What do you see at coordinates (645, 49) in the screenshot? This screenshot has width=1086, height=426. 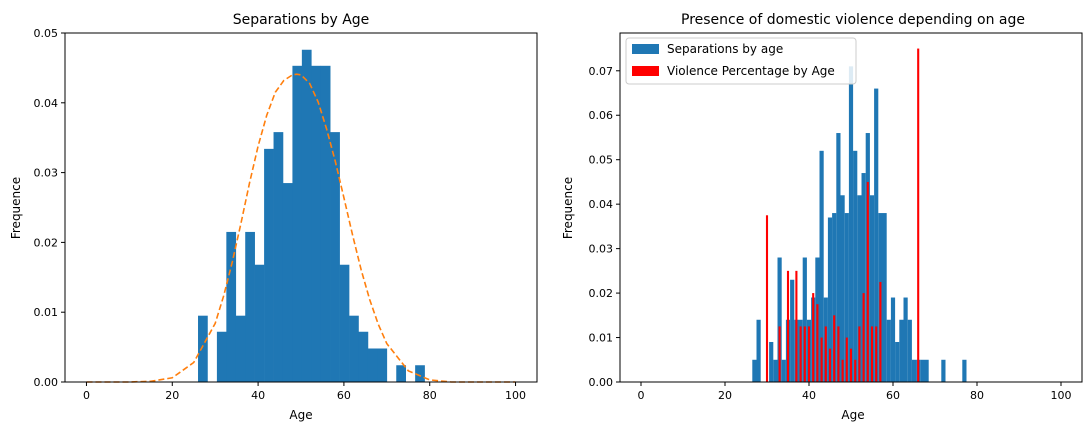 I see `legend-swatch-separations` at bounding box center [645, 49].